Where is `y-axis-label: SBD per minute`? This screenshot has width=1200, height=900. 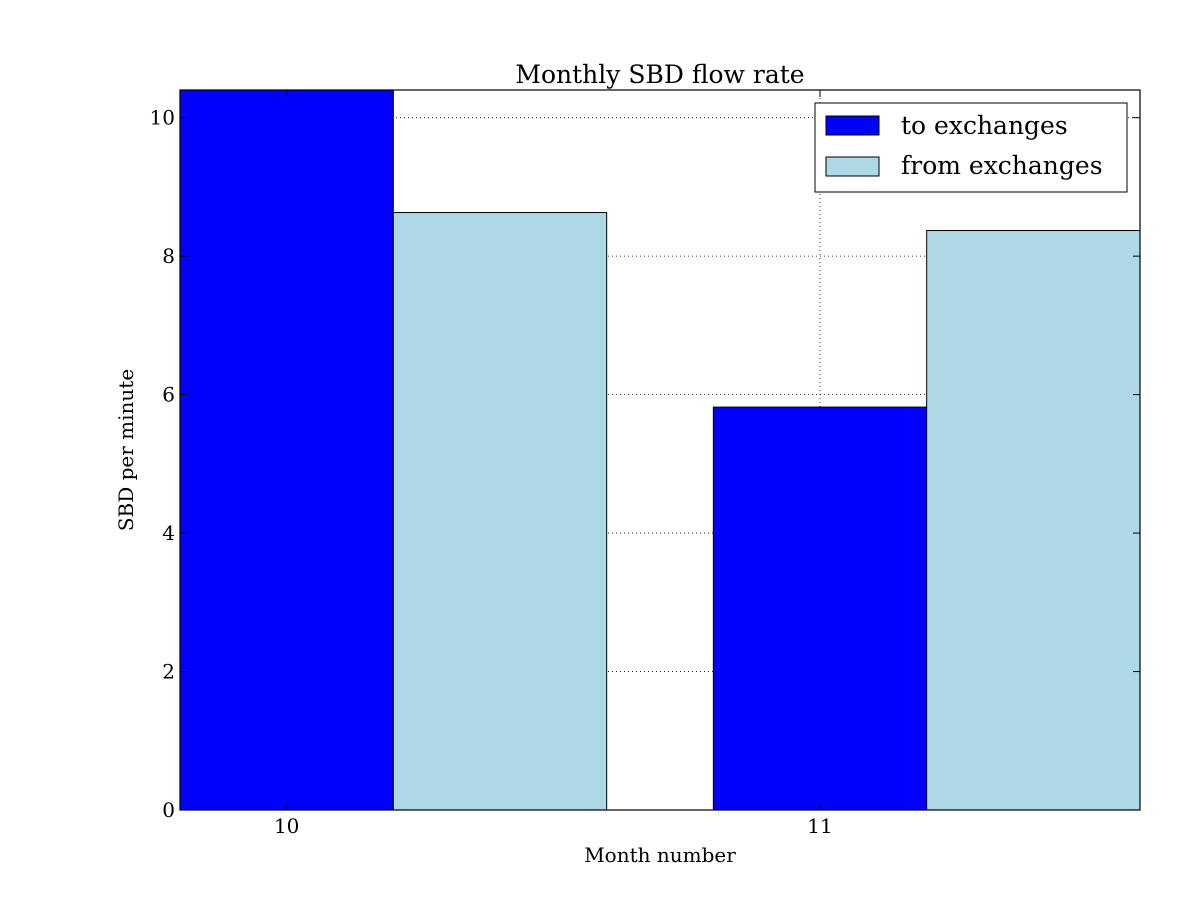 y-axis-label: SBD per minute is located at coordinates (126, 450).